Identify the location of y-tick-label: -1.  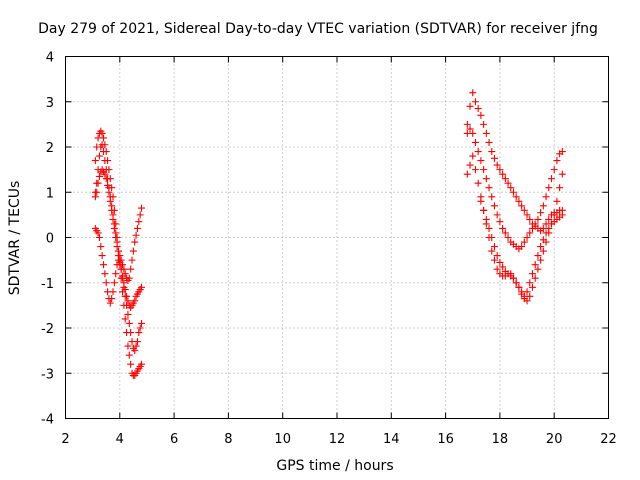
(47, 284).